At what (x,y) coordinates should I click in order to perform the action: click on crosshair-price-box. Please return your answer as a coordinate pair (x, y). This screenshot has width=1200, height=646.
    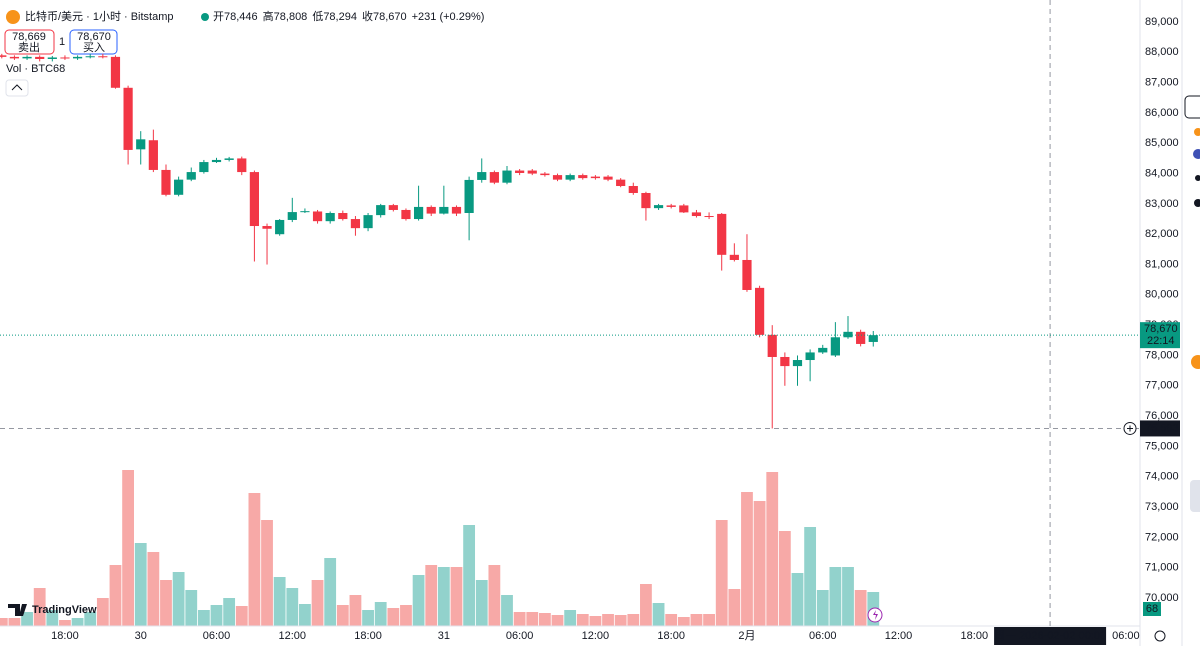
    Looking at the image, I should click on (1160, 428).